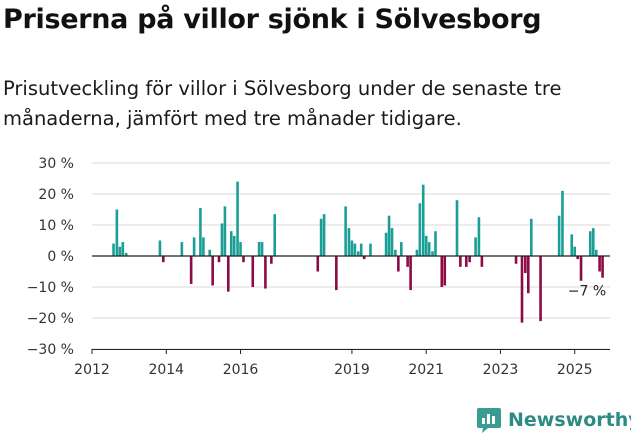  What do you see at coordinates (50, 350) in the screenshot?
I see `y-tick-label: −30 %` at bounding box center [50, 350].